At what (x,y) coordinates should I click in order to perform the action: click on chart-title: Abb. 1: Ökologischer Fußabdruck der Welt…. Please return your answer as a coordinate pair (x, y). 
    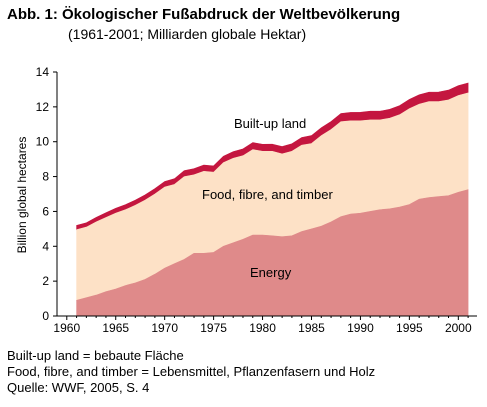
    Looking at the image, I should click on (204, 14).